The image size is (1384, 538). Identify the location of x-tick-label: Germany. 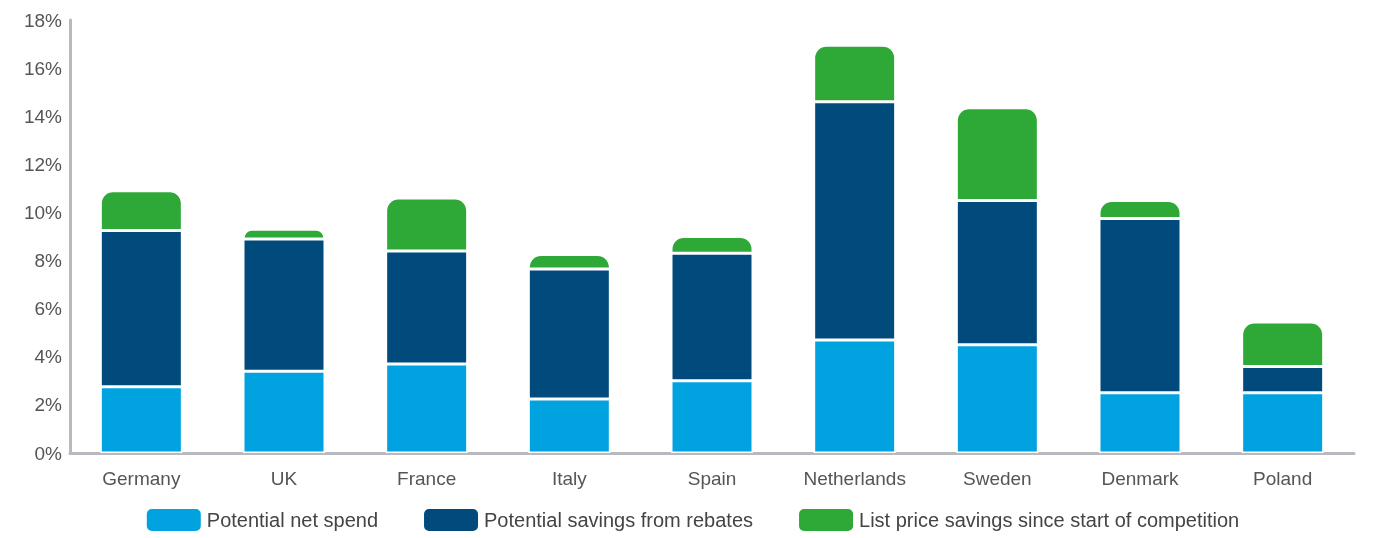
(141, 478).